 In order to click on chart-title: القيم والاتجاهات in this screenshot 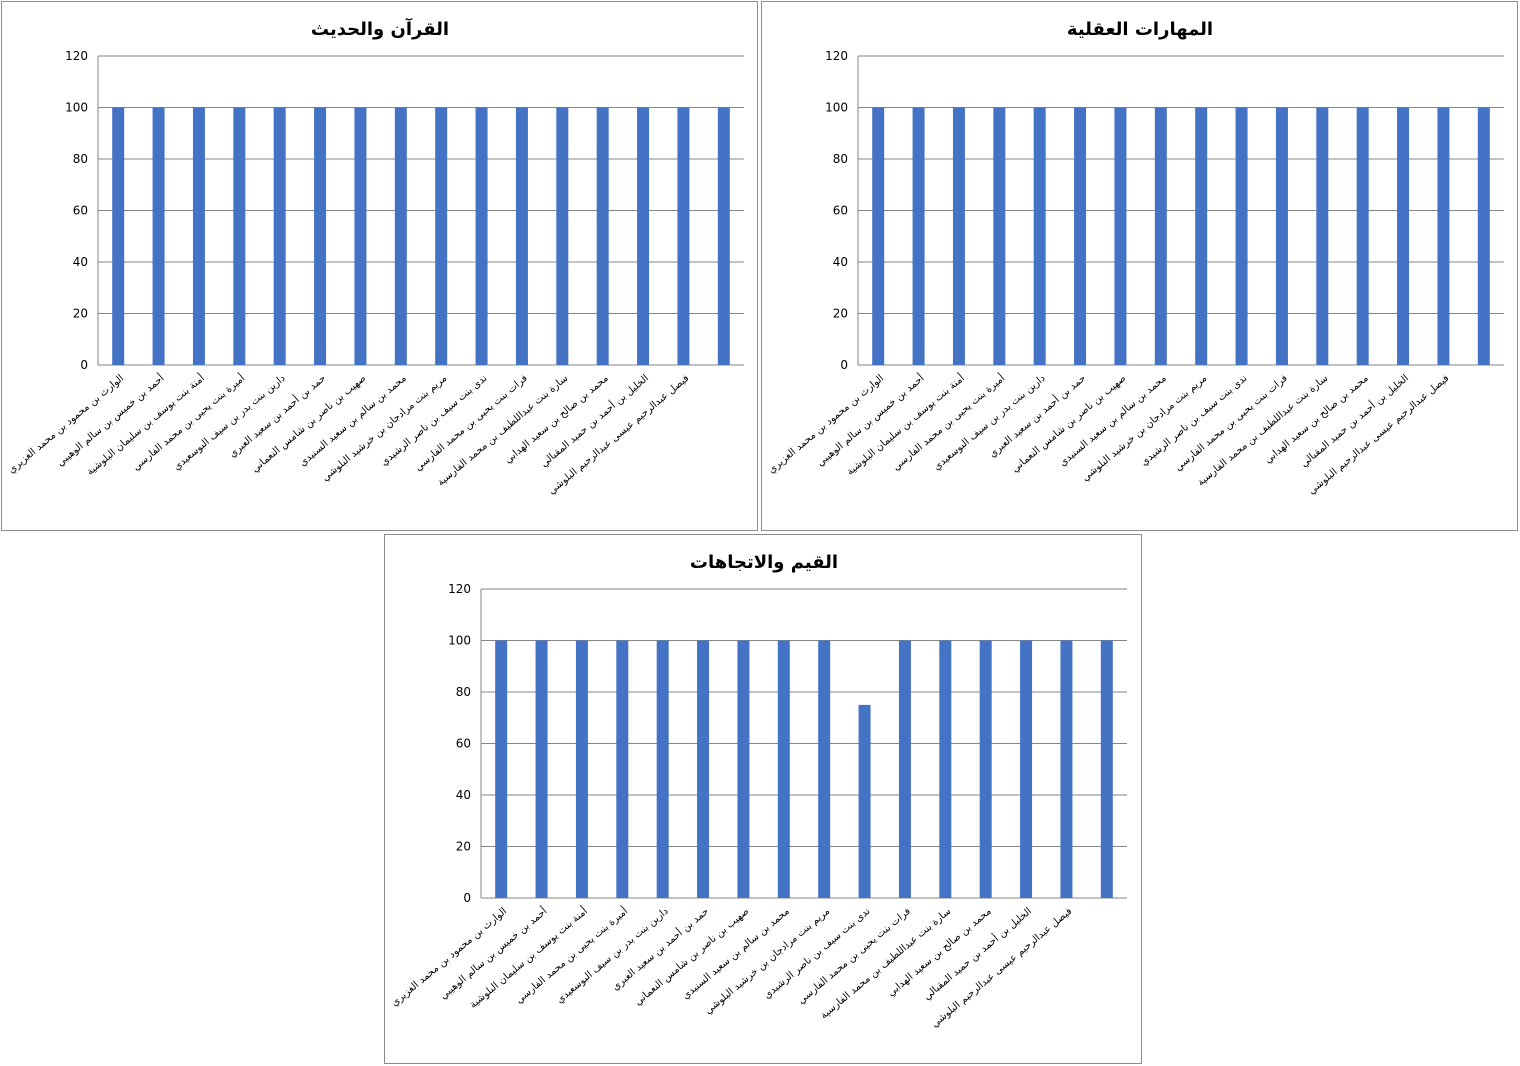, I will do `click(764, 562)`.